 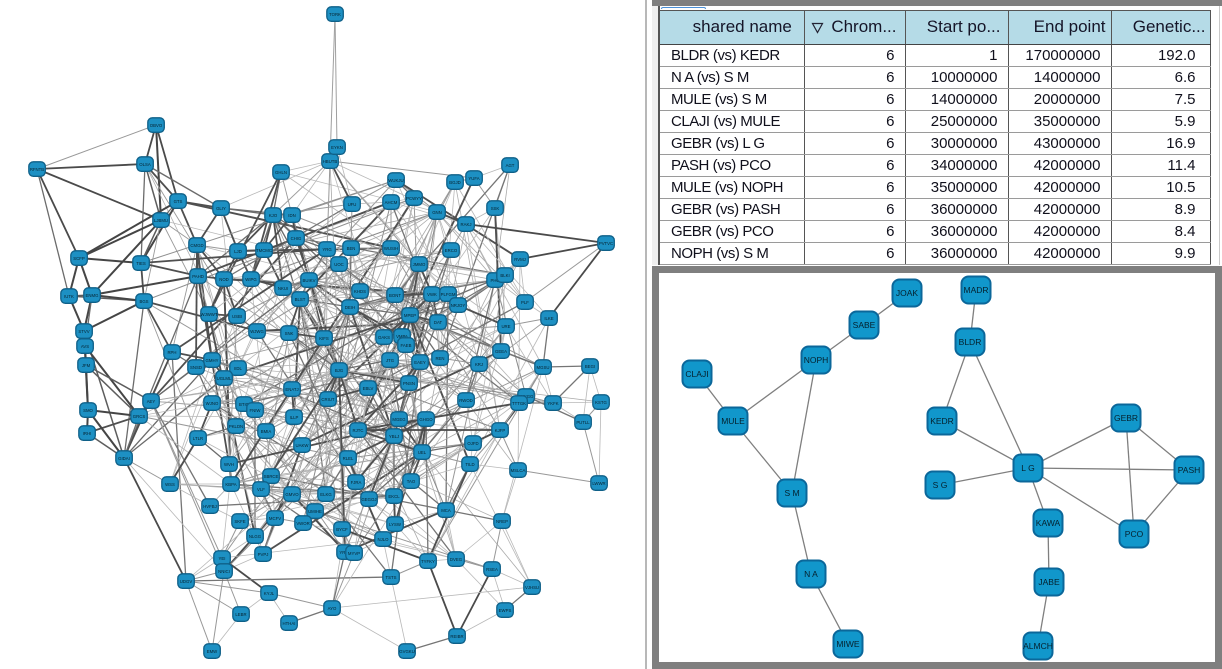 I want to click on svg-text: MYVP, so click(x=354, y=553).